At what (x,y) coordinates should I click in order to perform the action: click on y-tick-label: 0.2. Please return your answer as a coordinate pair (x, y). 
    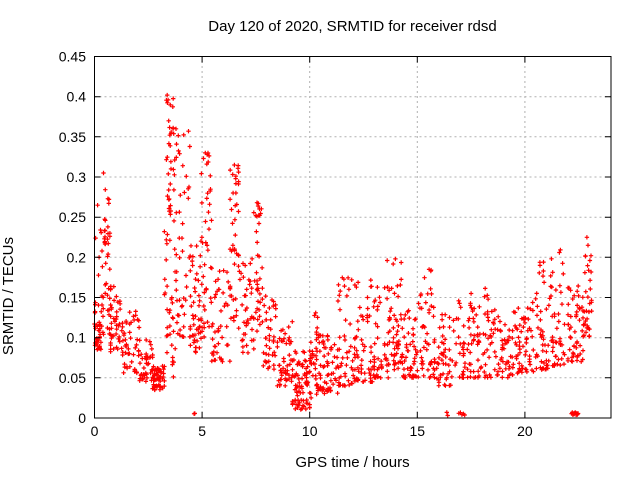
    Looking at the image, I should click on (77, 257).